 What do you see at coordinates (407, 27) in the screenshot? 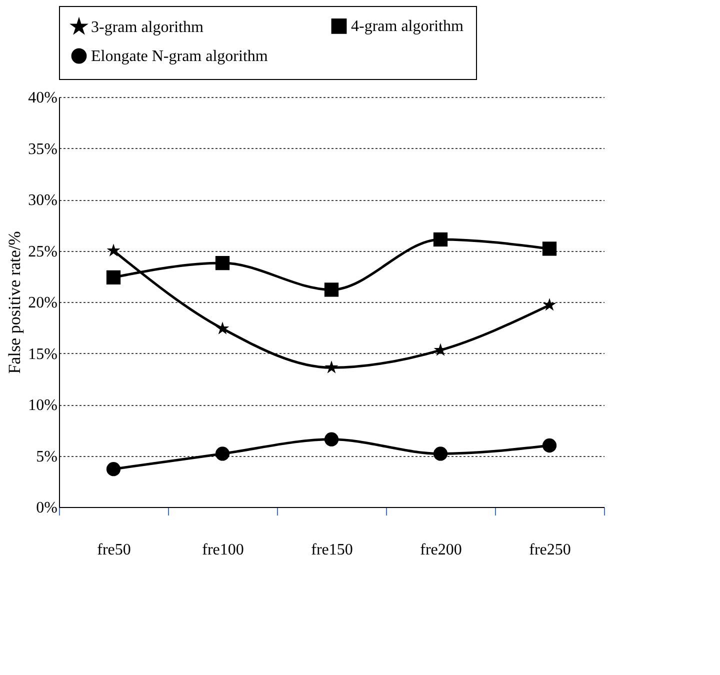
I see `legend-label: 4-gram algorithm` at bounding box center [407, 27].